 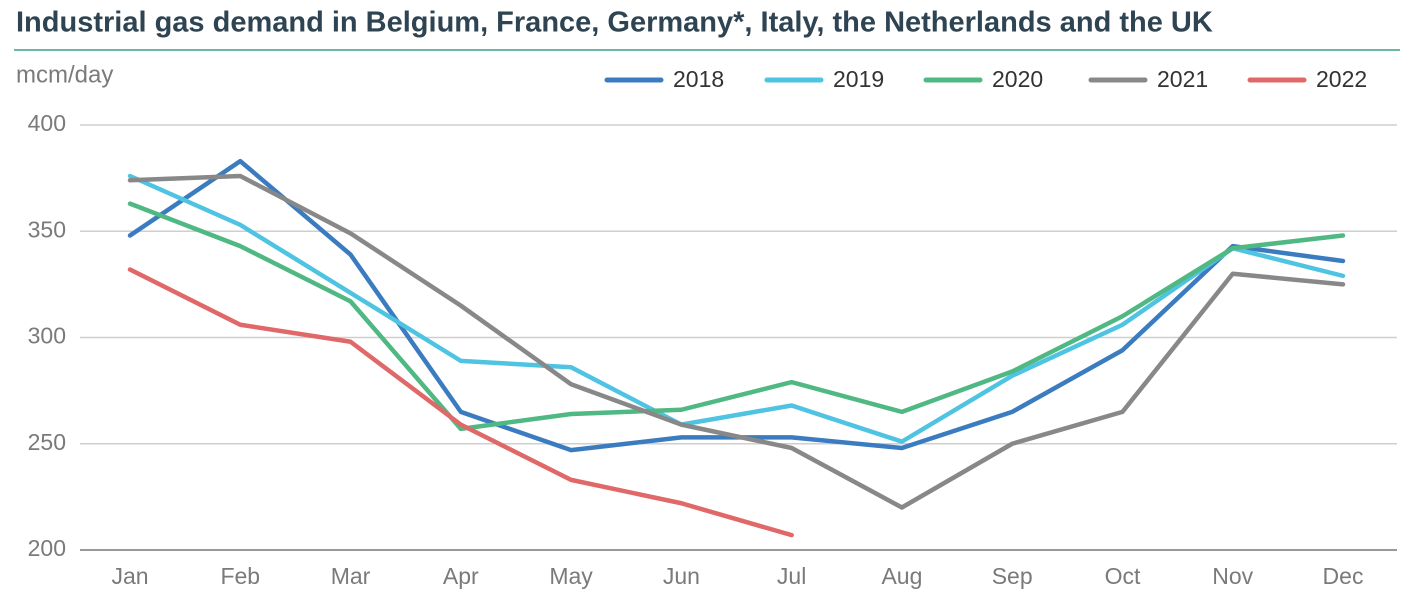 I want to click on x-tick-label: Apr, so click(x=461, y=576).